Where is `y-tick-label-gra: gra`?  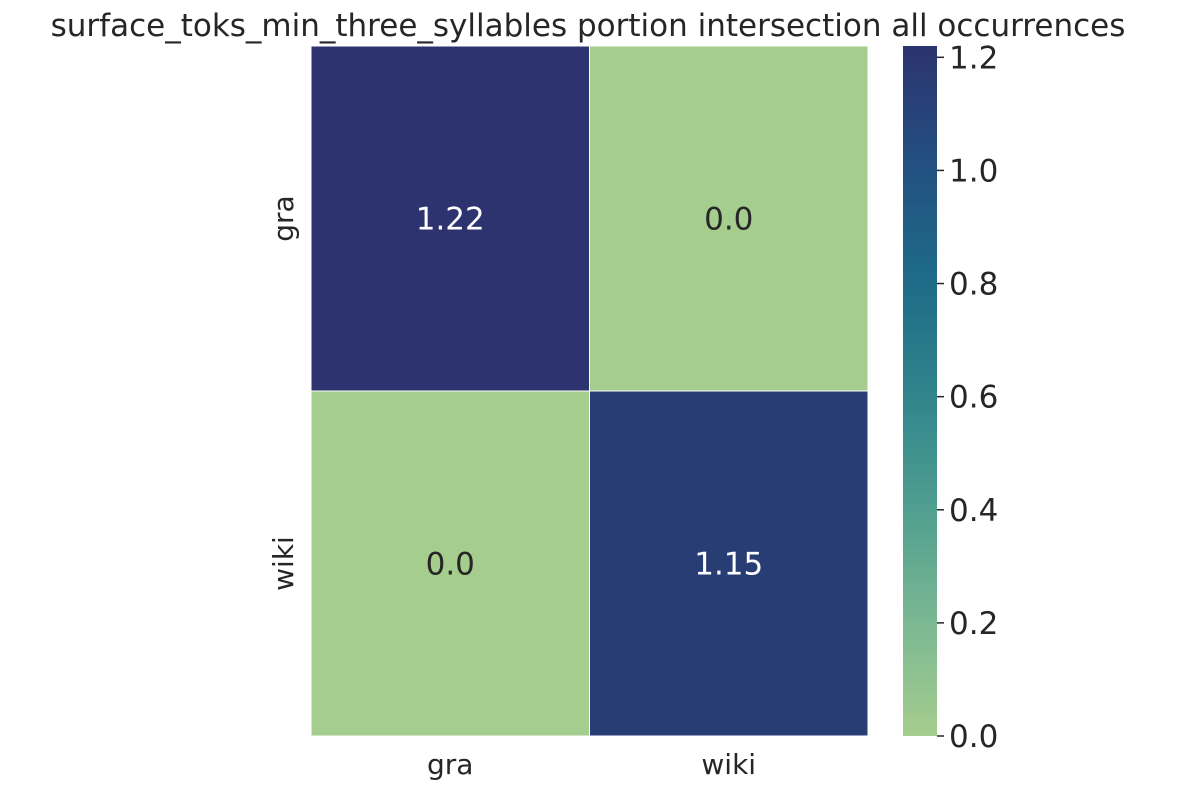 y-tick-label-gra: gra is located at coordinates (283, 218).